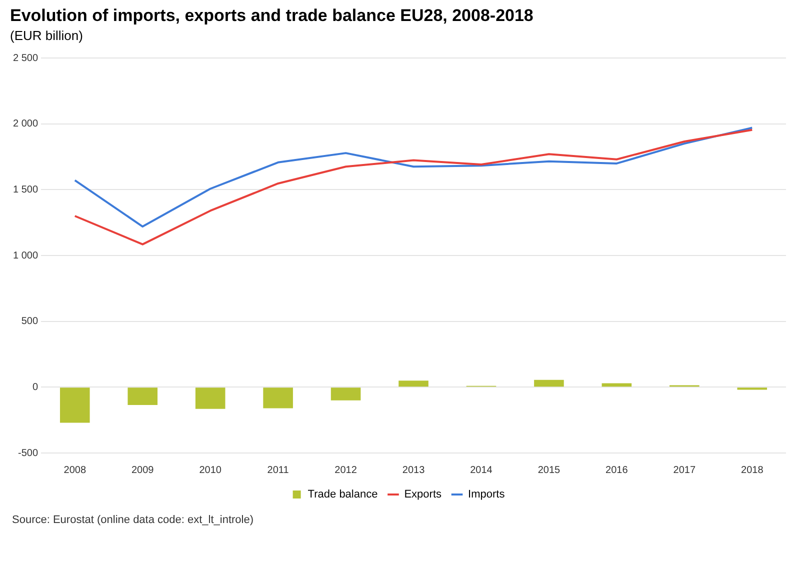 The height and width of the screenshot is (562, 806). I want to click on y-tick-label: 2 000, so click(25, 124).